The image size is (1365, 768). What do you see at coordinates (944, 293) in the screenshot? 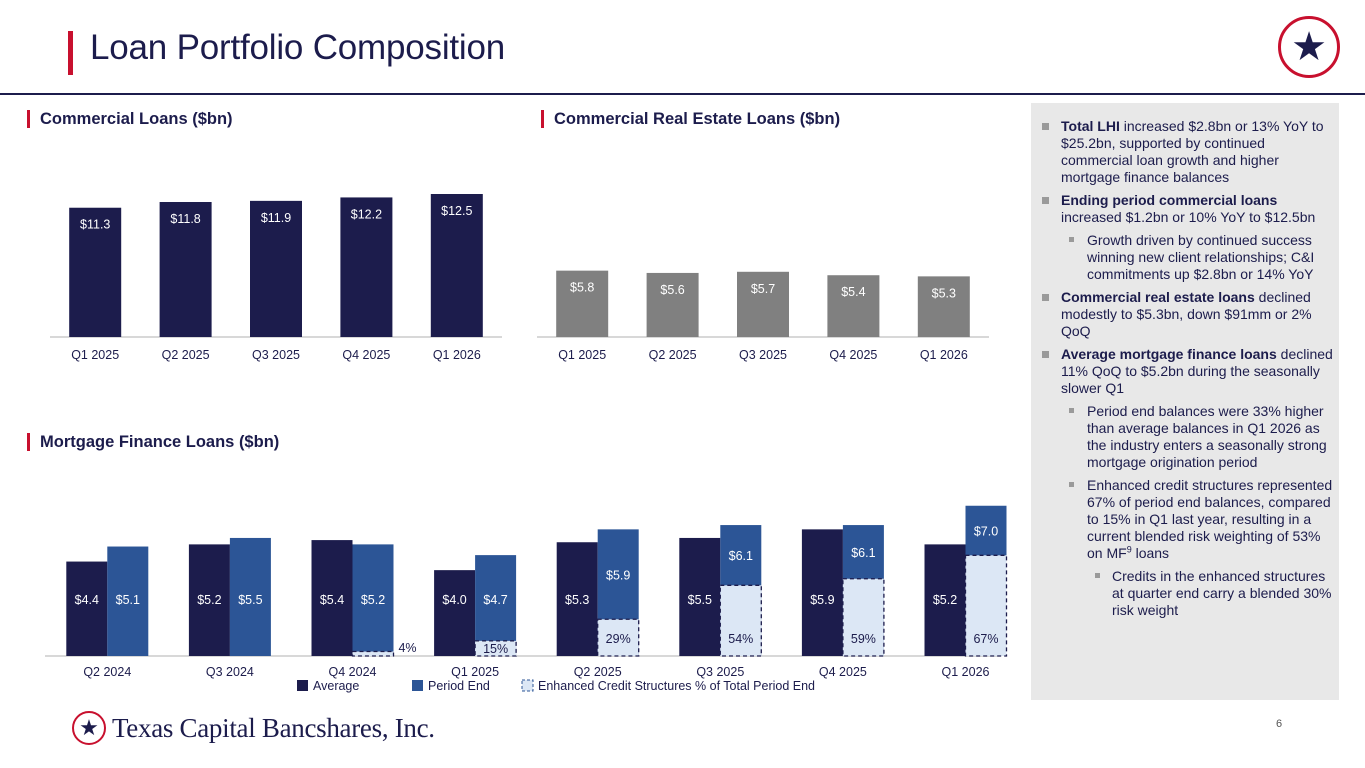
I see `bar-value-label: $5.3` at bounding box center [944, 293].